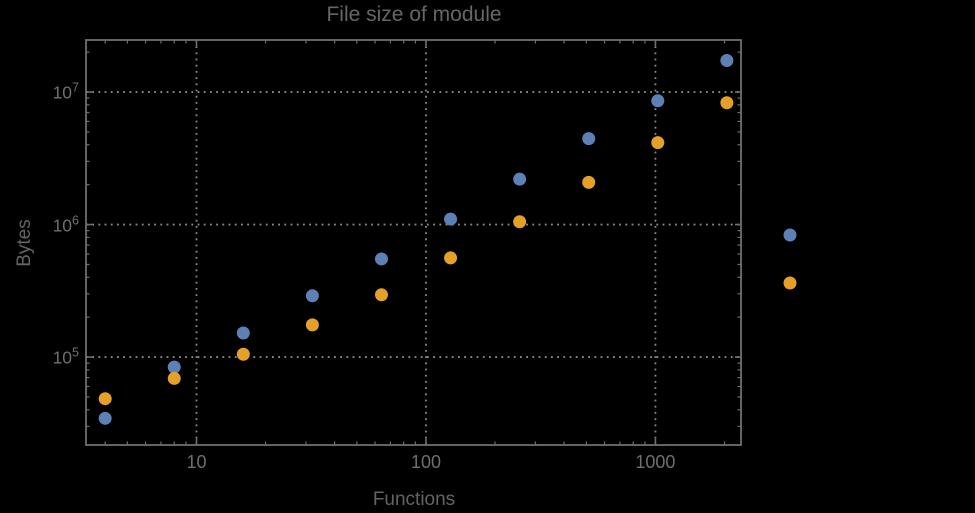 The width and height of the screenshot is (975, 513). What do you see at coordinates (414, 499) in the screenshot?
I see `x-axis-label: Functions` at bounding box center [414, 499].